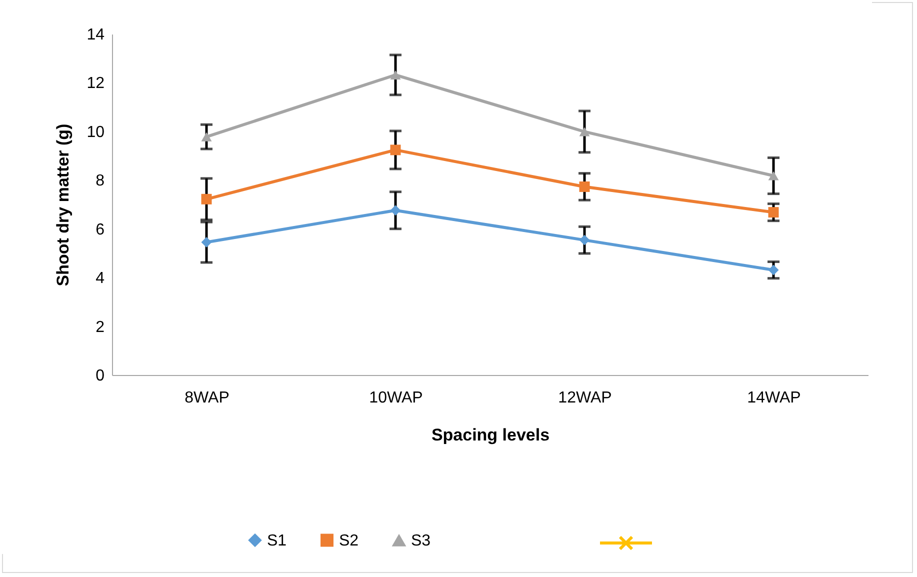 The height and width of the screenshot is (577, 917). I want to click on y-tick-label: 12, so click(95, 83).